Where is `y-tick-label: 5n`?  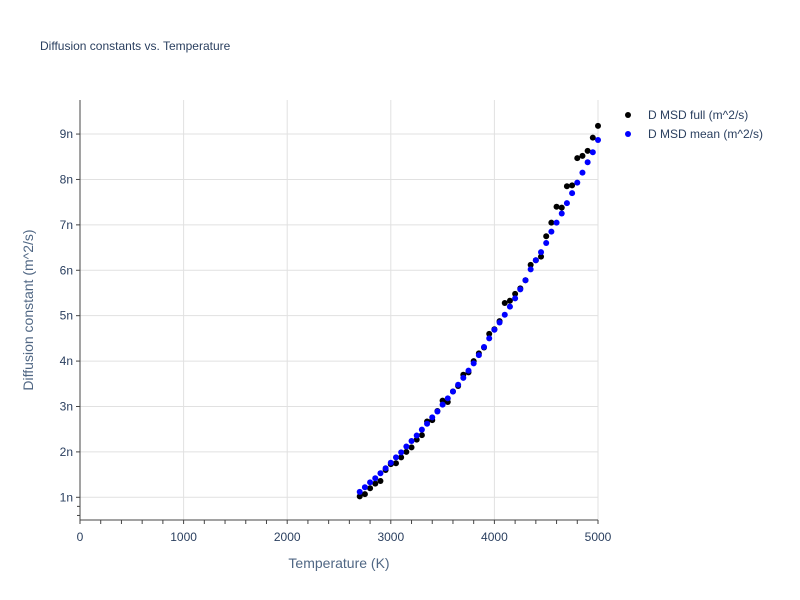
y-tick-label: 5n is located at coordinates (66, 316).